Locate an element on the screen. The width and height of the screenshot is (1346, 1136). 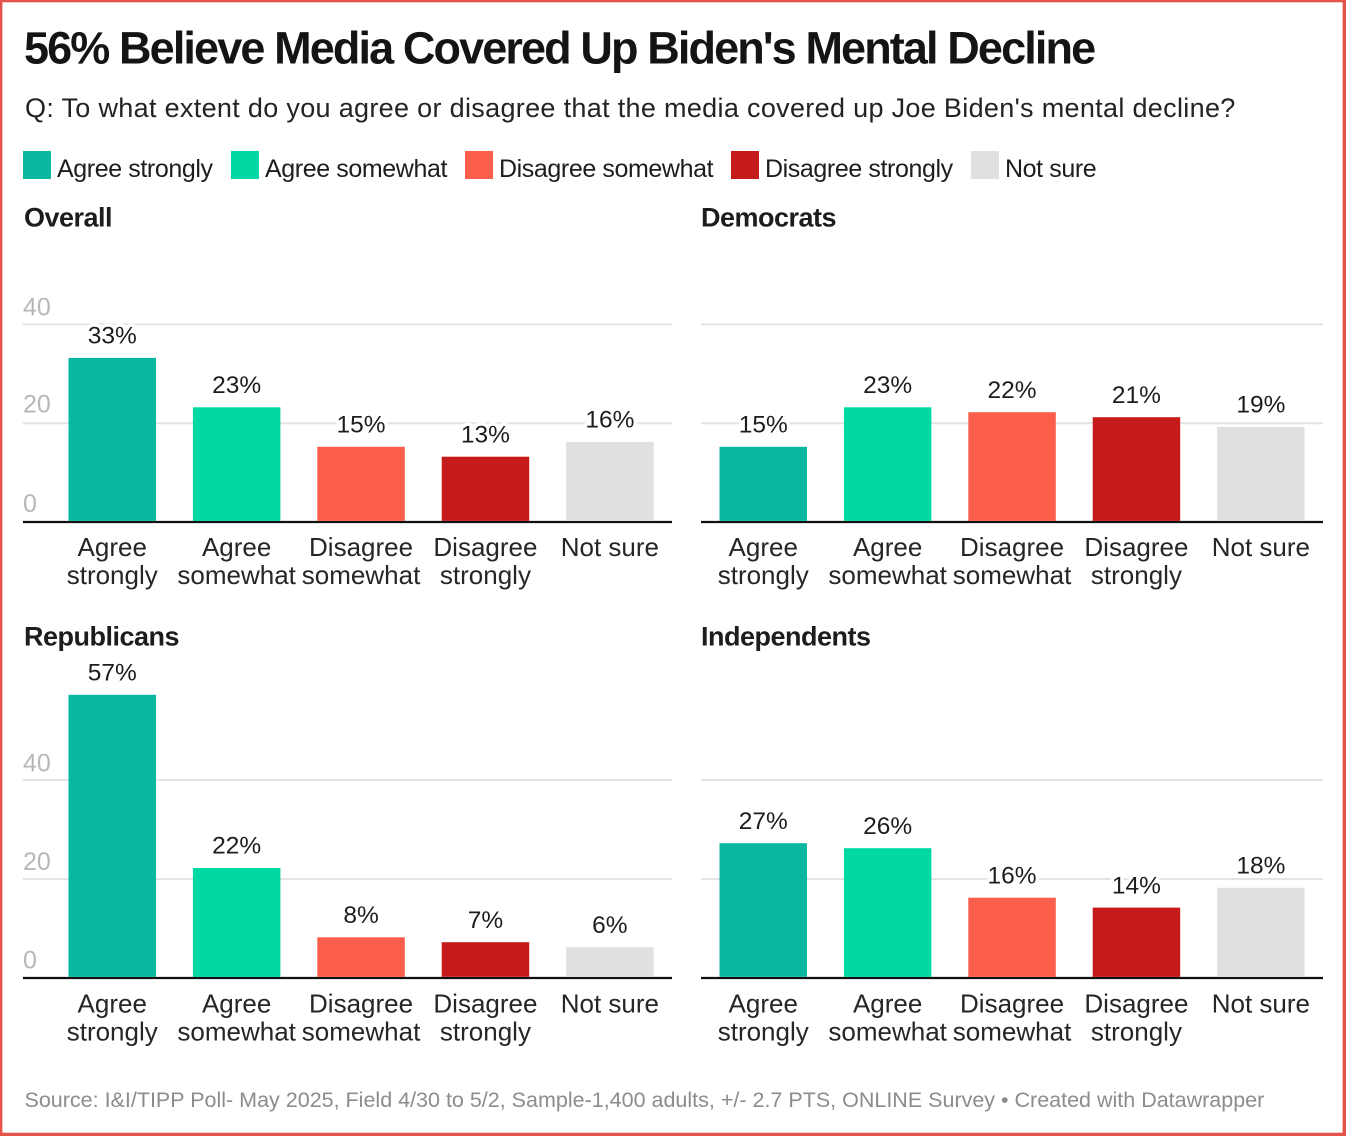
svg-text: Disagree somewhat is located at coordinates (606, 169).